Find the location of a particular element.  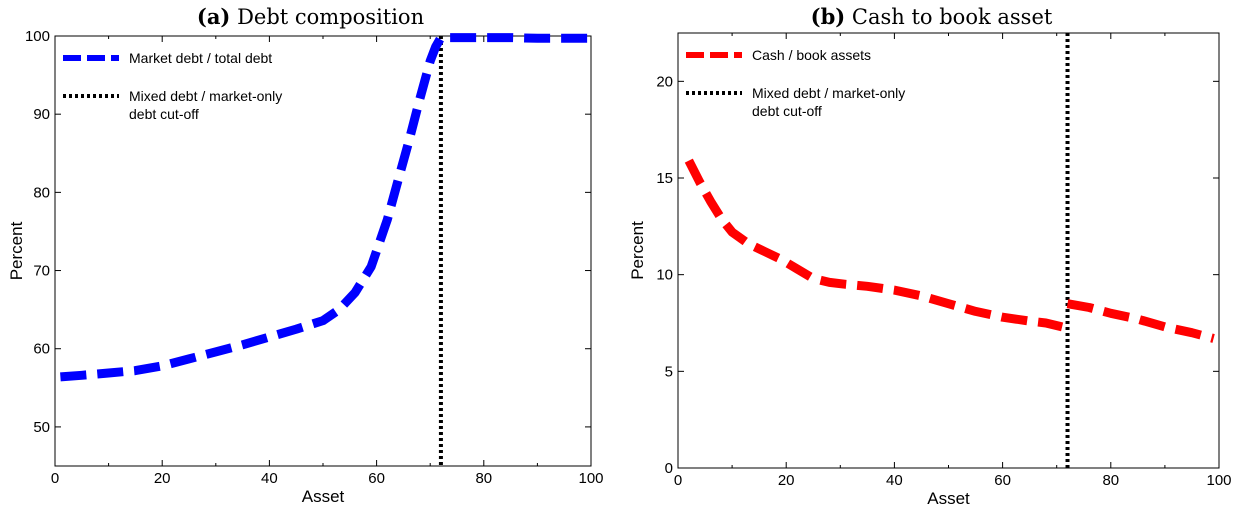

y-tick-label: 50 is located at coordinates (41, 427).